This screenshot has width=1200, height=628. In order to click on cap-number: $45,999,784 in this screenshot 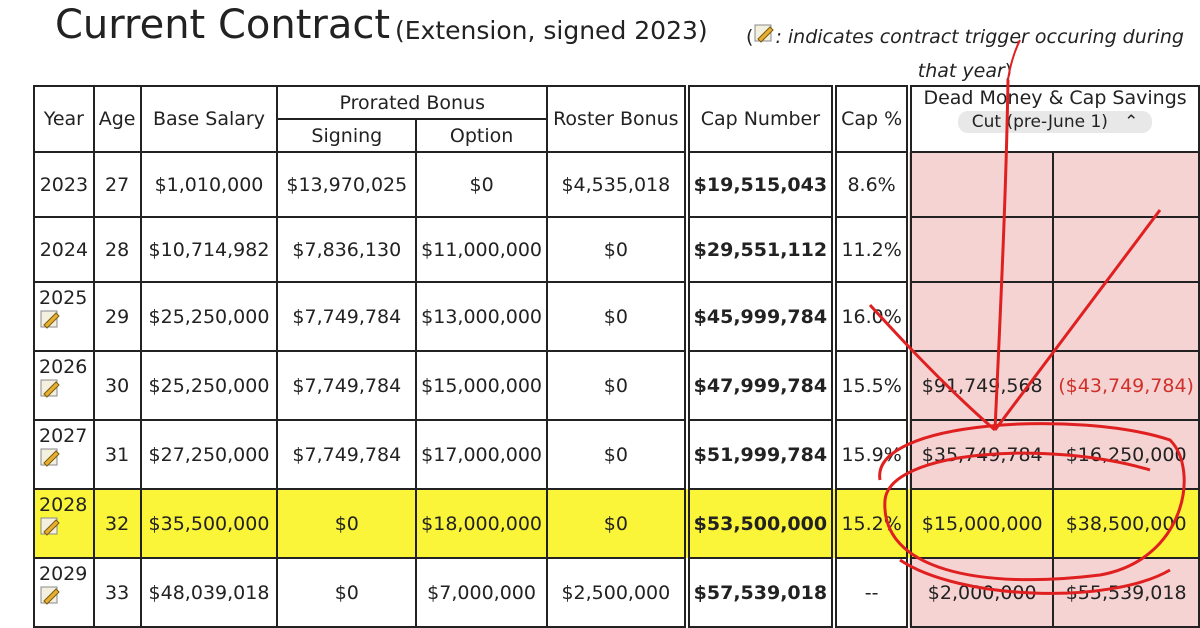, I will do `click(760, 316)`.